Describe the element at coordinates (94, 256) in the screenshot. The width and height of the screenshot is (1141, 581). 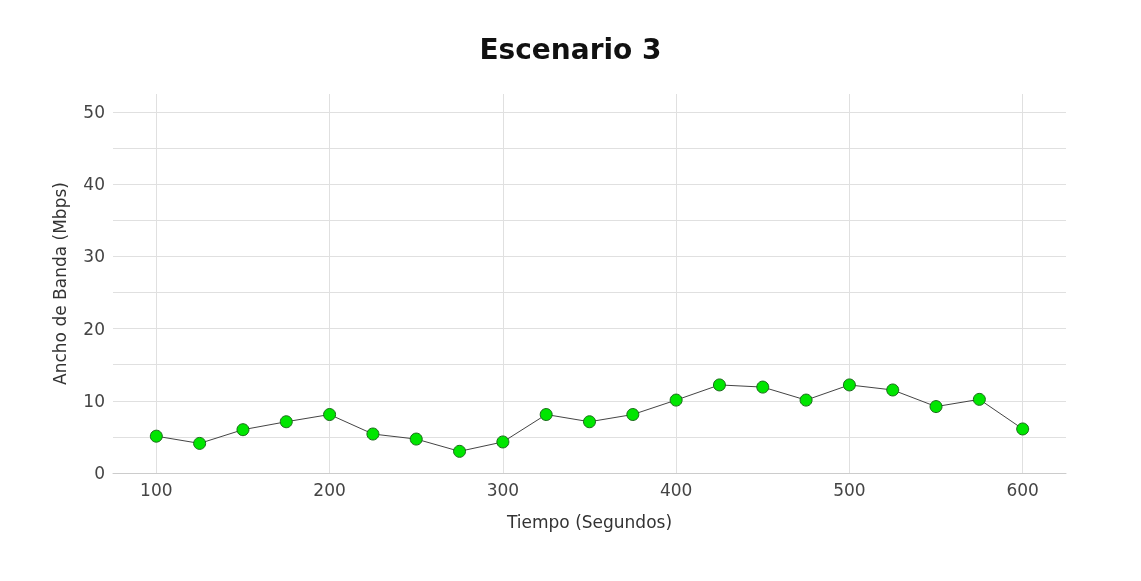
I see `y-tick-label: 30` at that location.